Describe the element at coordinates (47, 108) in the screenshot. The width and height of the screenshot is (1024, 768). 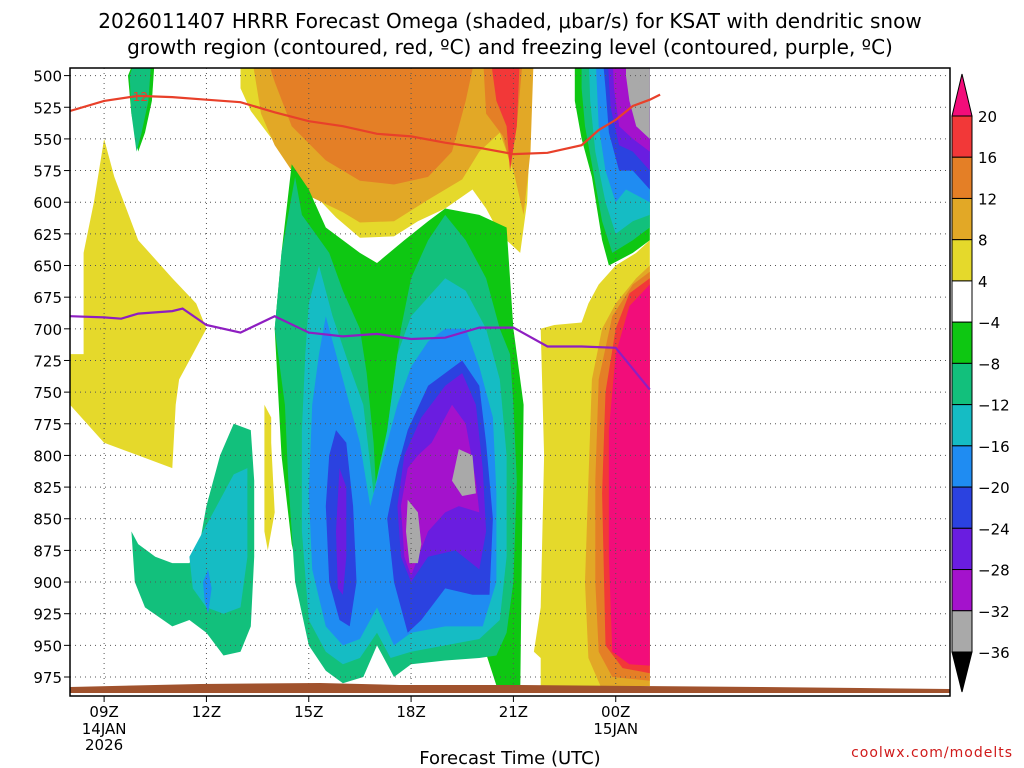
I see `y-tick-label-525: 525` at that location.